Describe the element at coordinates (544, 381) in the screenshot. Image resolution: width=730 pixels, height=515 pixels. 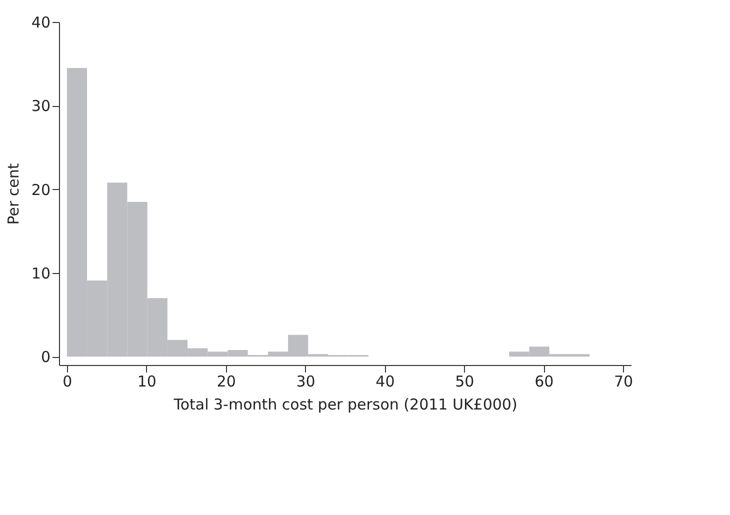
I see `x-tick-label: 60` at that location.